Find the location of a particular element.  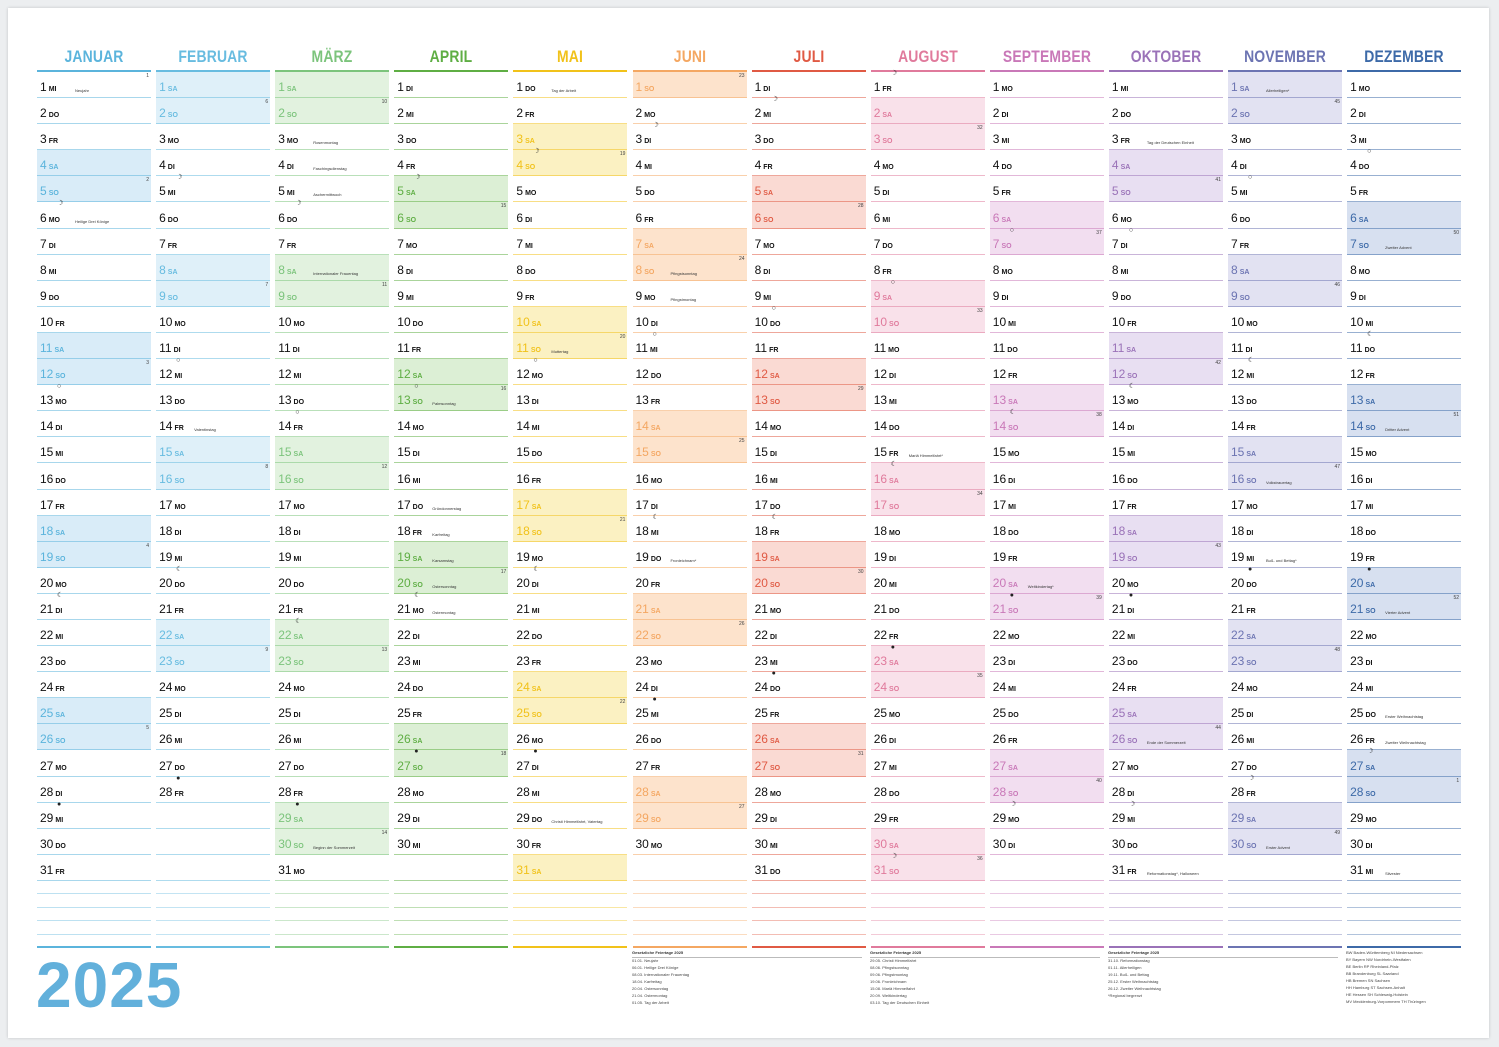

day-cell: 4 MI is located at coordinates (689, 163).